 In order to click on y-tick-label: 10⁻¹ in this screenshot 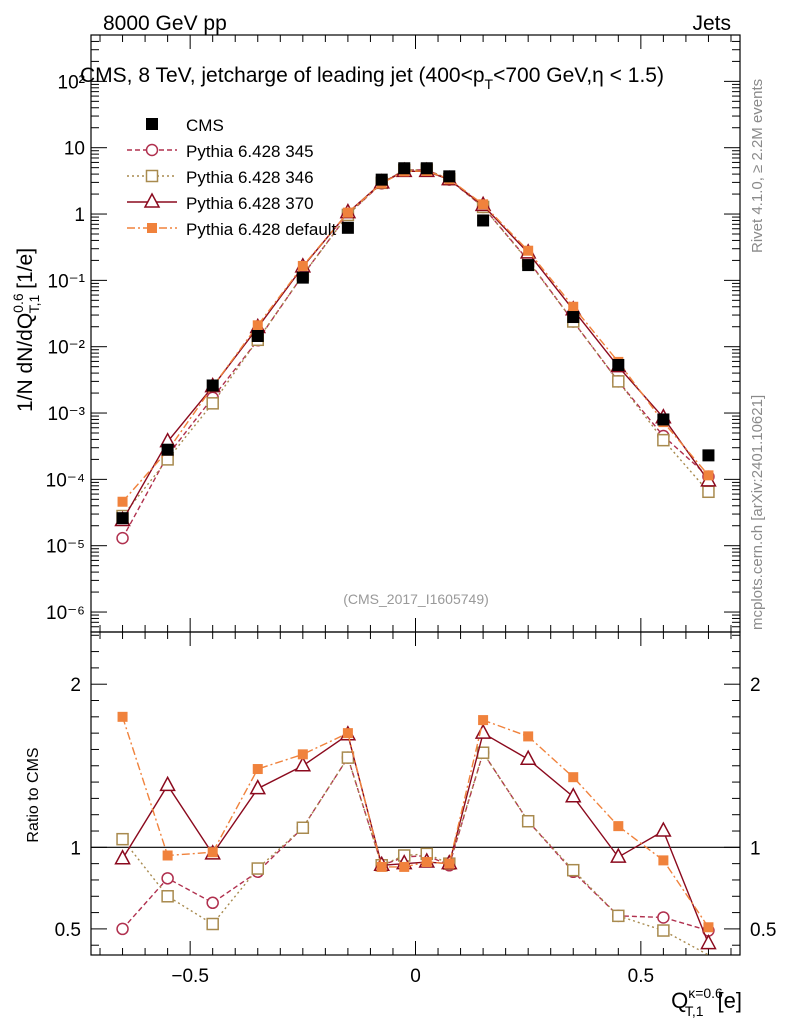, I will do `click(67, 281)`.